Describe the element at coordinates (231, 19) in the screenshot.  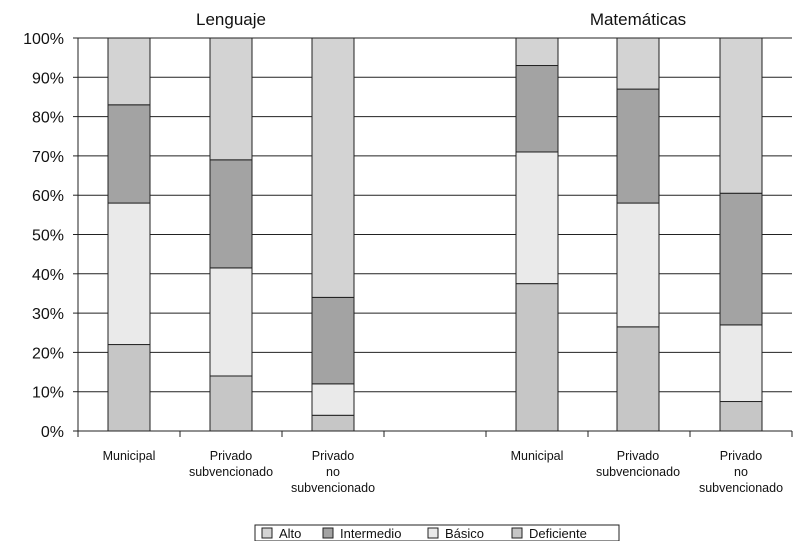
I see `group-title: Lenguaje` at that location.